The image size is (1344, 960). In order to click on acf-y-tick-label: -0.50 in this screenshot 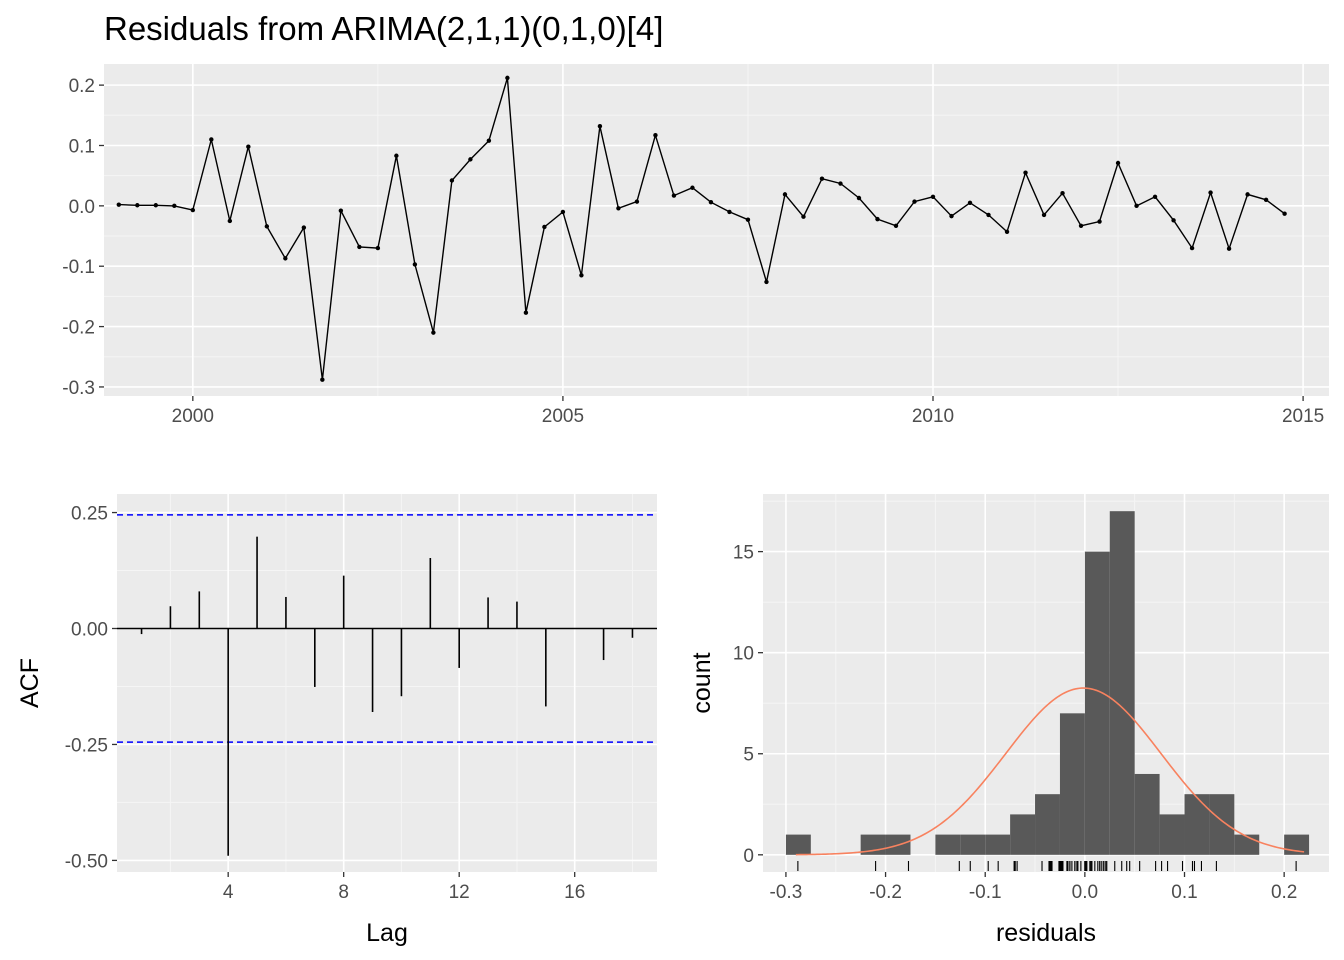, I will do `click(86, 861)`.